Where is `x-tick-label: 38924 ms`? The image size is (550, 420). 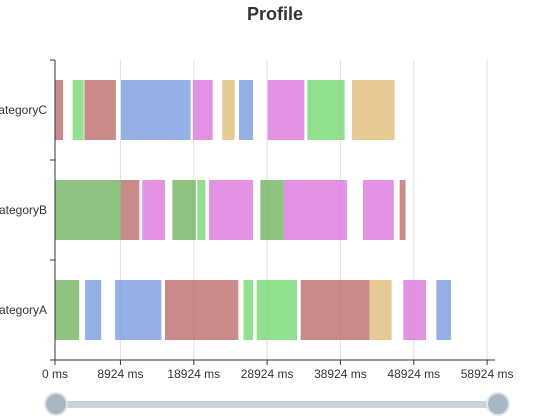
x-tick-label: 38924 ms is located at coordinates (340, 374).